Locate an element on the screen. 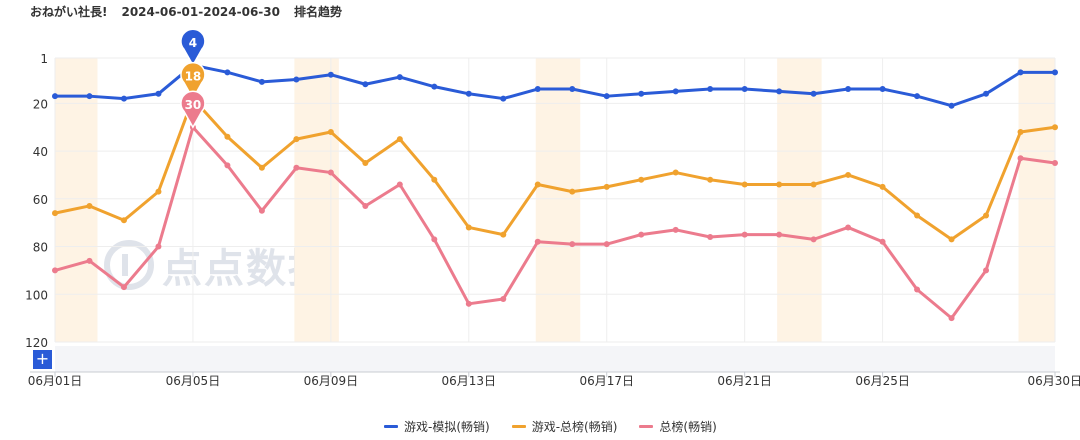 The image size is (1080, 440). legend-item-0: 游戏-模拟(畅销) is located at coordinates (437, 426).